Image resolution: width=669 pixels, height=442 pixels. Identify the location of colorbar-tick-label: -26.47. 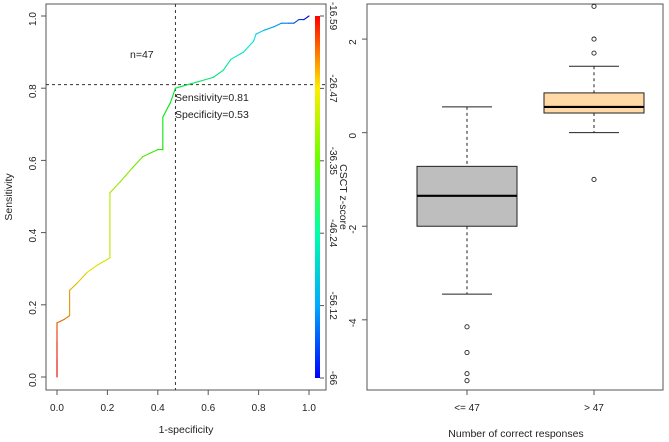
(332, 88).